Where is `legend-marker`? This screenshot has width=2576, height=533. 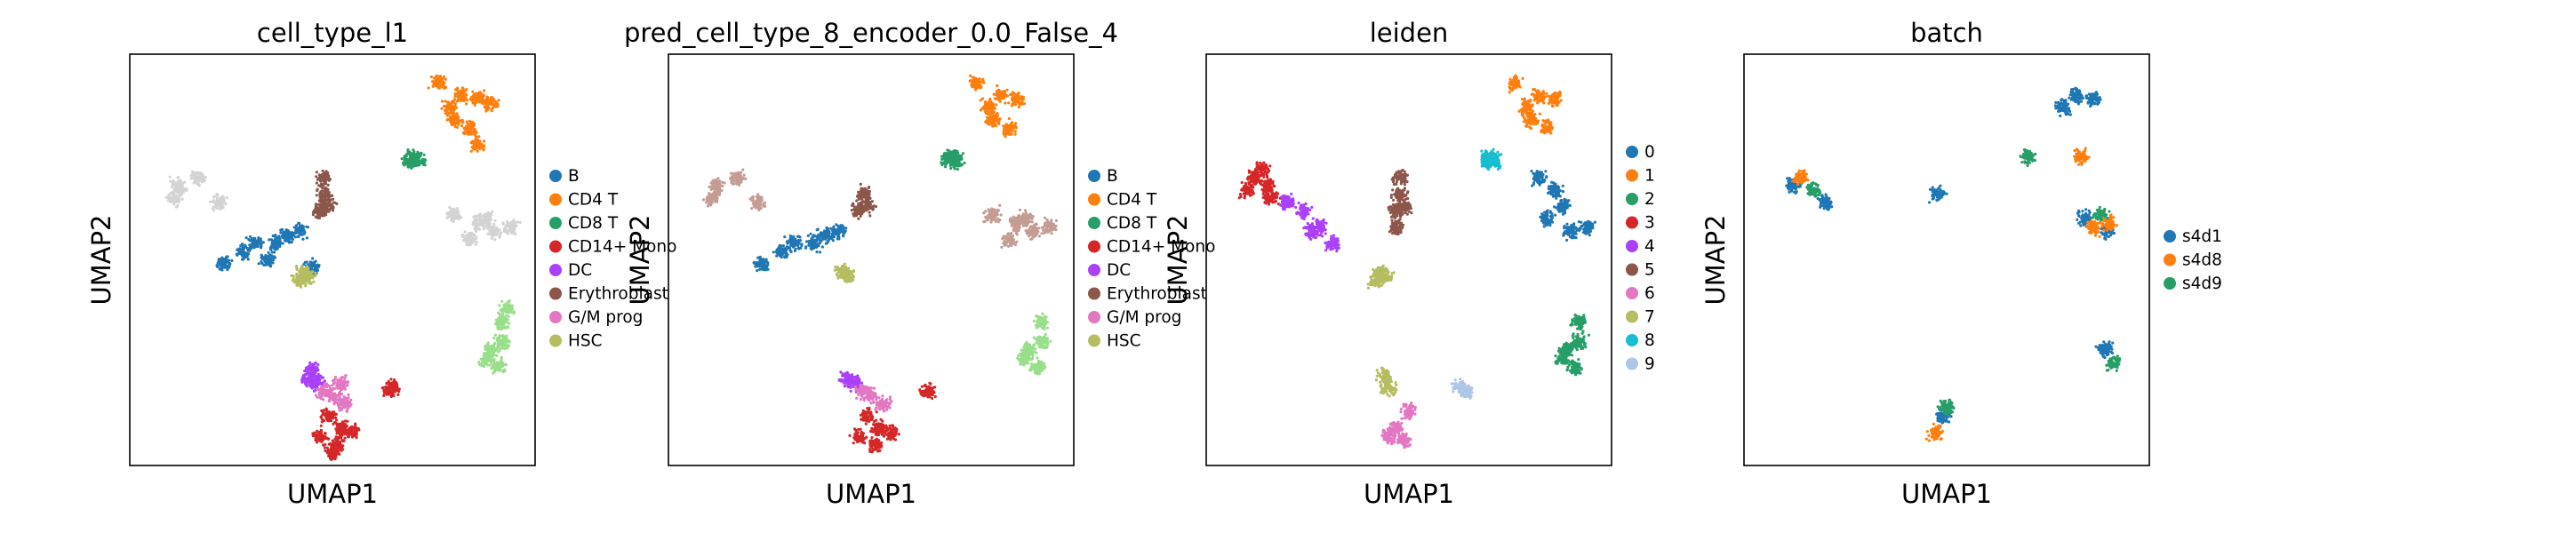 legend-marker is located at coordinates (555, 223).